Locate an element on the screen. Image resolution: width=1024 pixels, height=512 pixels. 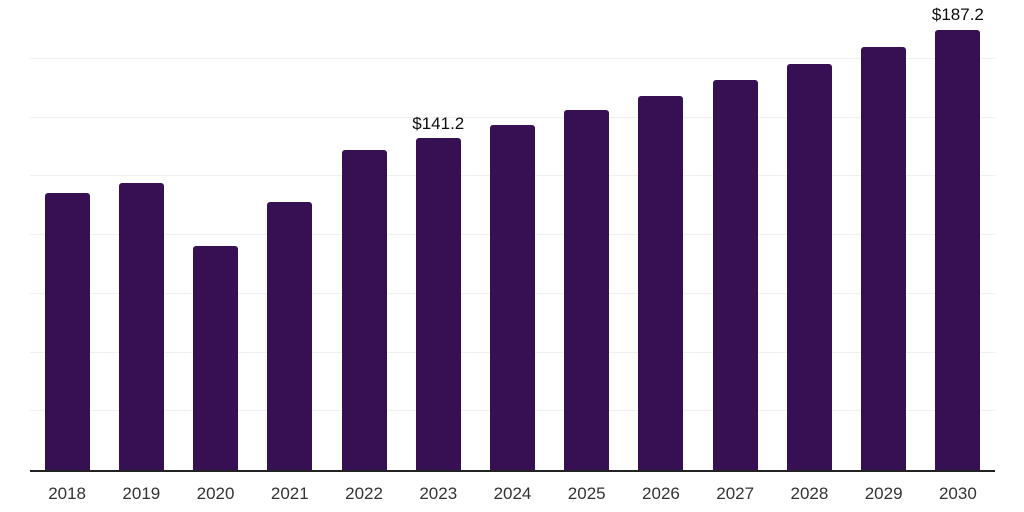
x-axis-label-2025: 2025 is located at coordinates (586, 493).